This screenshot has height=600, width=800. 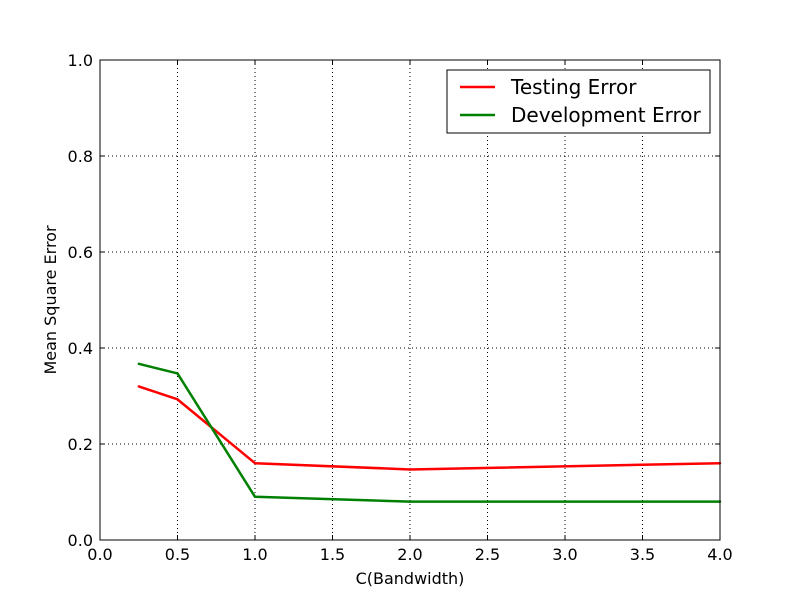 What do you see at coordinates (254, 554) in the screenshot?
I see `x-tick-label: 1.0` at bounding box center [254, 554].